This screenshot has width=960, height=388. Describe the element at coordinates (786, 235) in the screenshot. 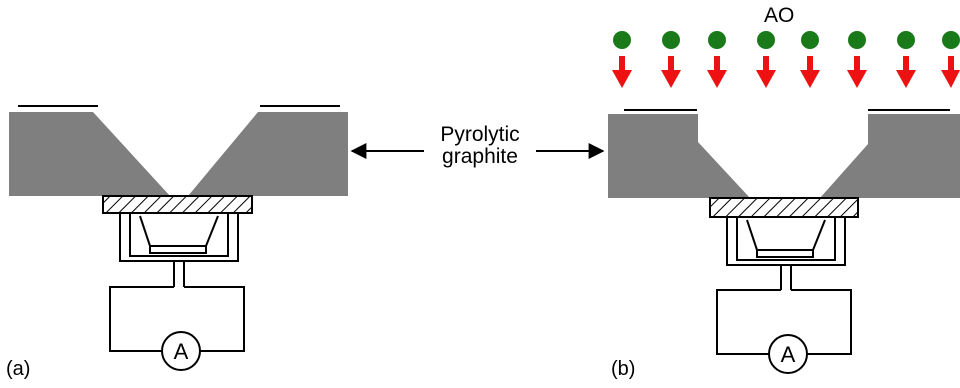

I see `holder-cup-b` at that location.